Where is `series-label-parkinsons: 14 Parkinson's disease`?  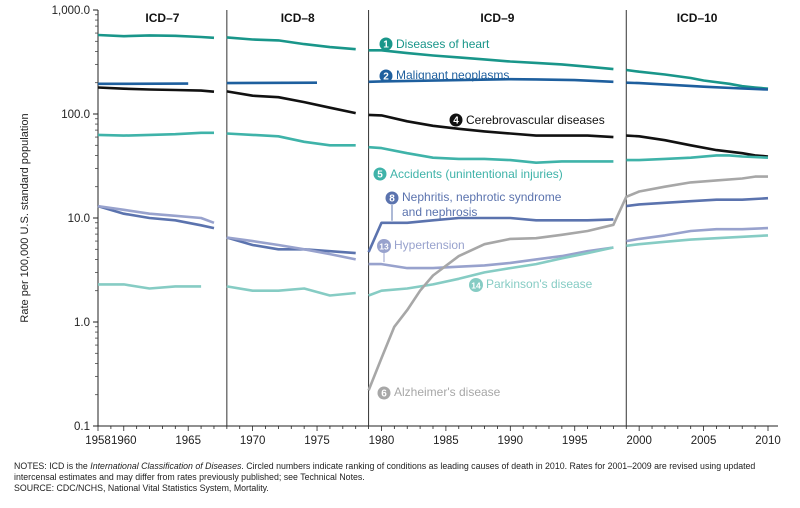
series-label-parkinsons: 14 Parkinson's disease is located at coordinates (531, 284).